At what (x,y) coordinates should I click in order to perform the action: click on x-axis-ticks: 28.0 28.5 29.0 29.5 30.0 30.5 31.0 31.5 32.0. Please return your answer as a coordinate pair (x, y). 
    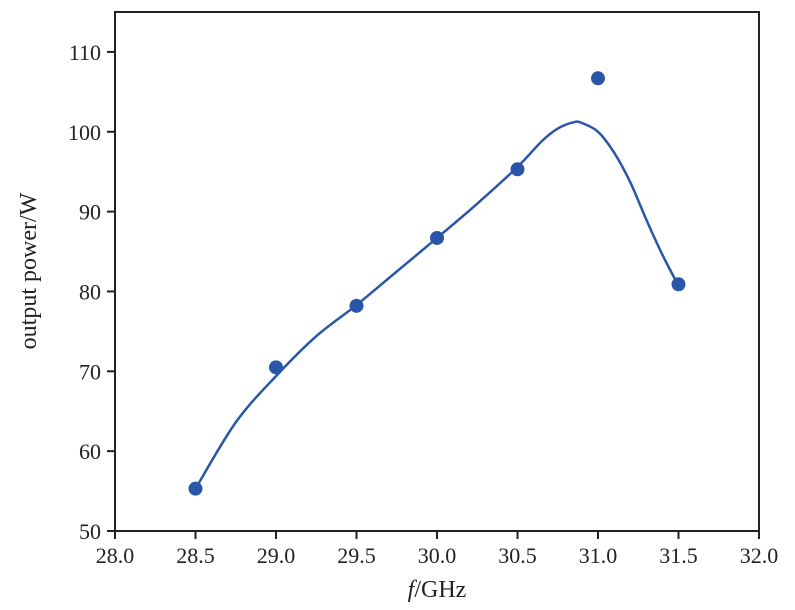
    Looking at the image, I should click on (437, 549).